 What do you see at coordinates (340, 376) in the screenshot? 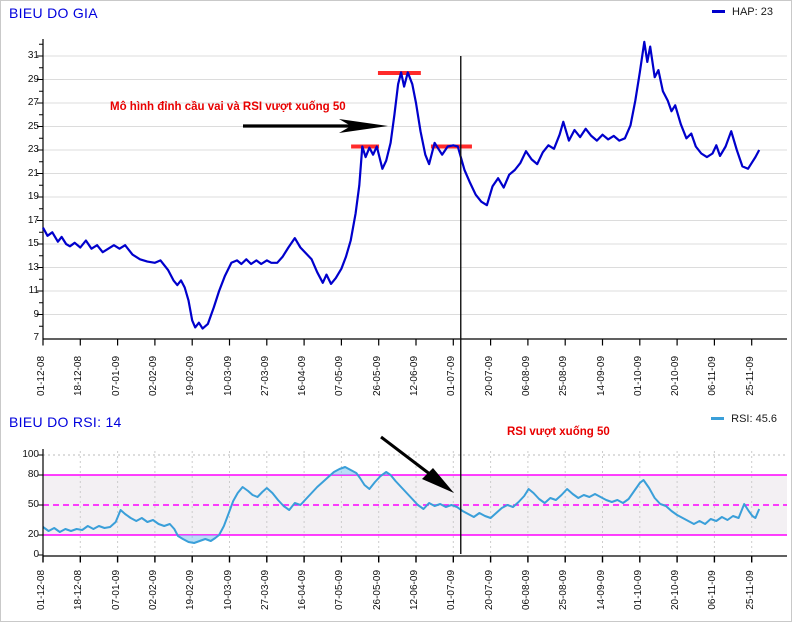
I see `price-x-tick-label: 07-05-09` at bounding box center [340, 376].